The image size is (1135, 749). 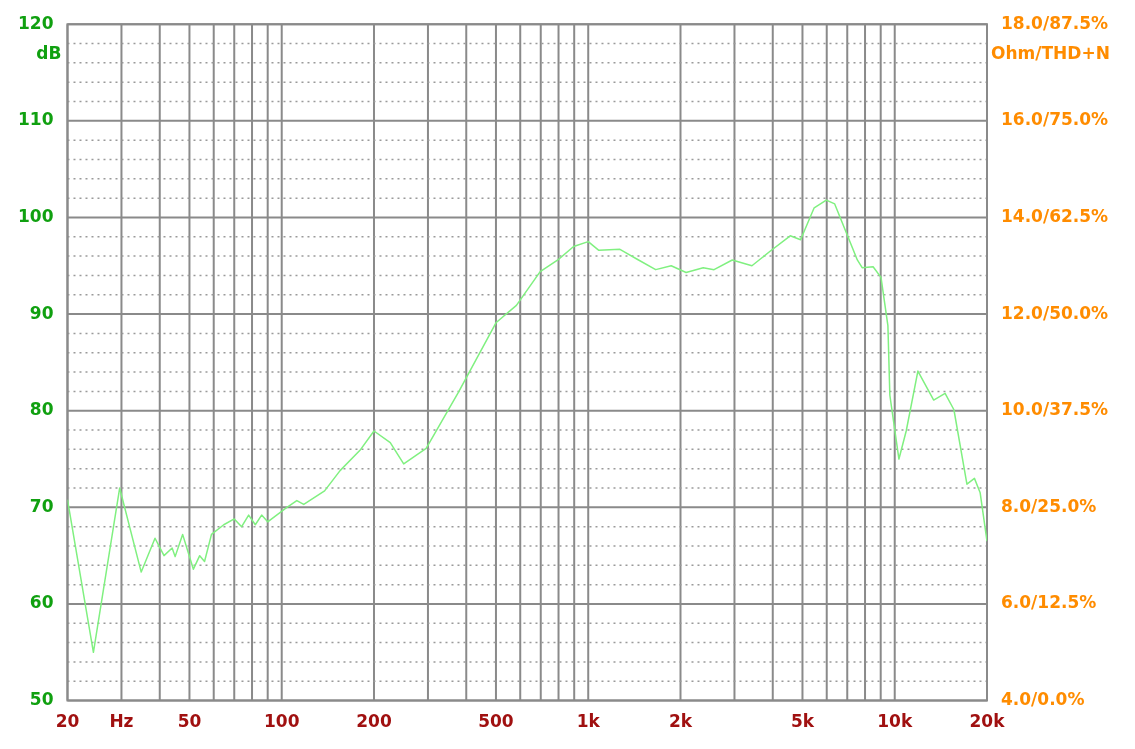 I want to click on text: 8.0/25.0%, so click(x=1049, y=505).